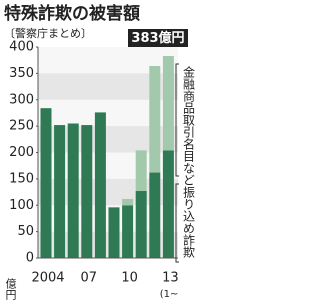  I want to click on chart-subtitle: 〔警察庁まとめ〕, so click(48, 33).